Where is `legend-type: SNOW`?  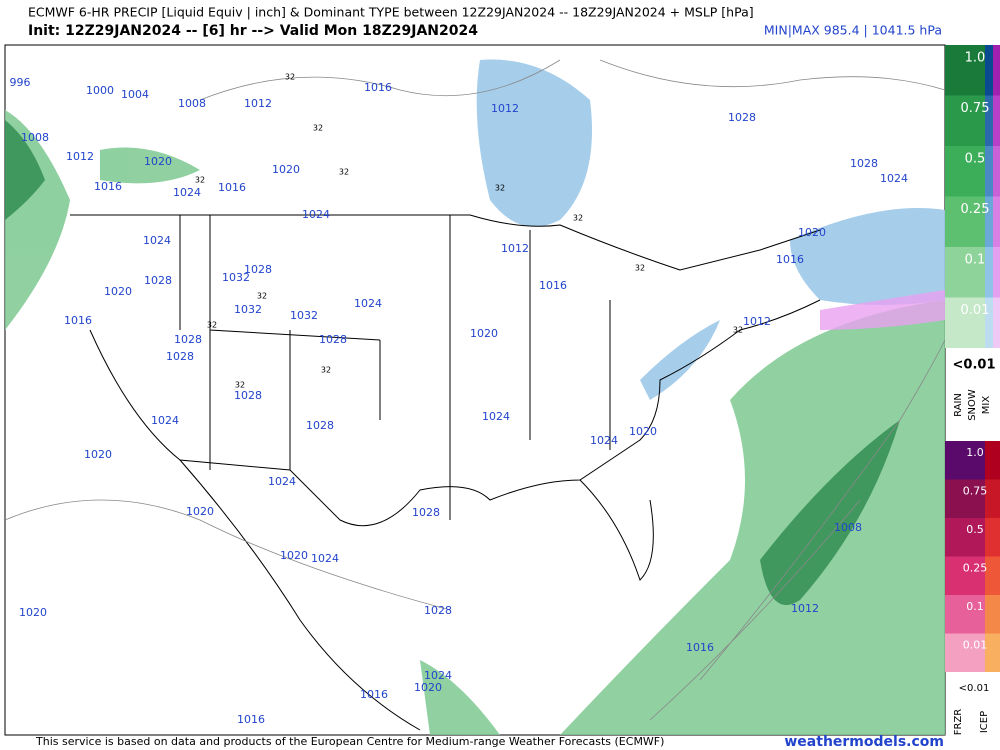 legend-type: SNOW is located at coordinates (972, 405).